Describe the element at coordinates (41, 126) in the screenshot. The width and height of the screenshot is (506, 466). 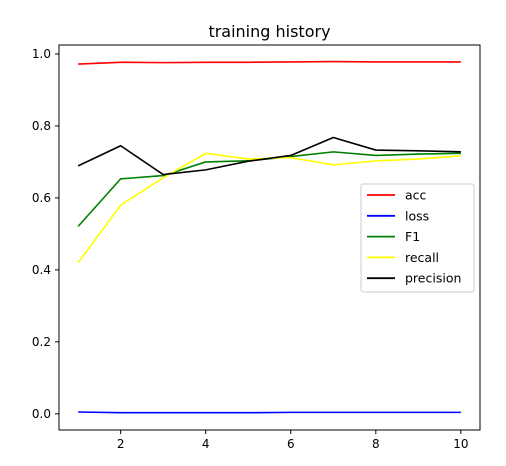
I see `y-tick-label: 0.8` at that location.